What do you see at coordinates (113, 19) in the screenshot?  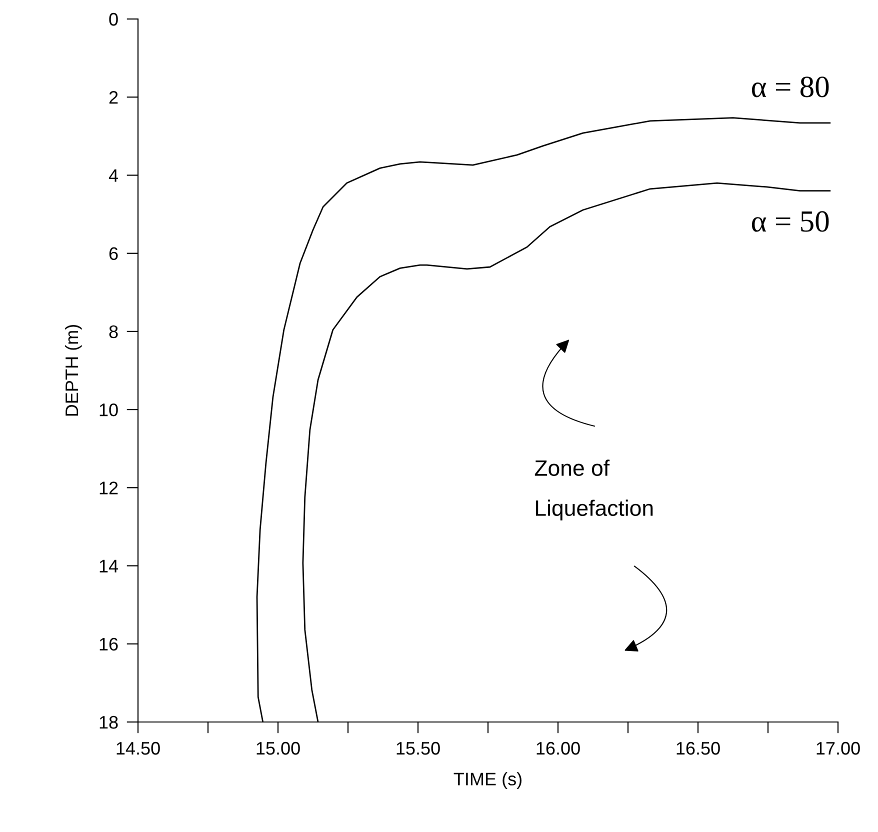 I see `y-tick-label: 0` at bounding box center [113, 19].